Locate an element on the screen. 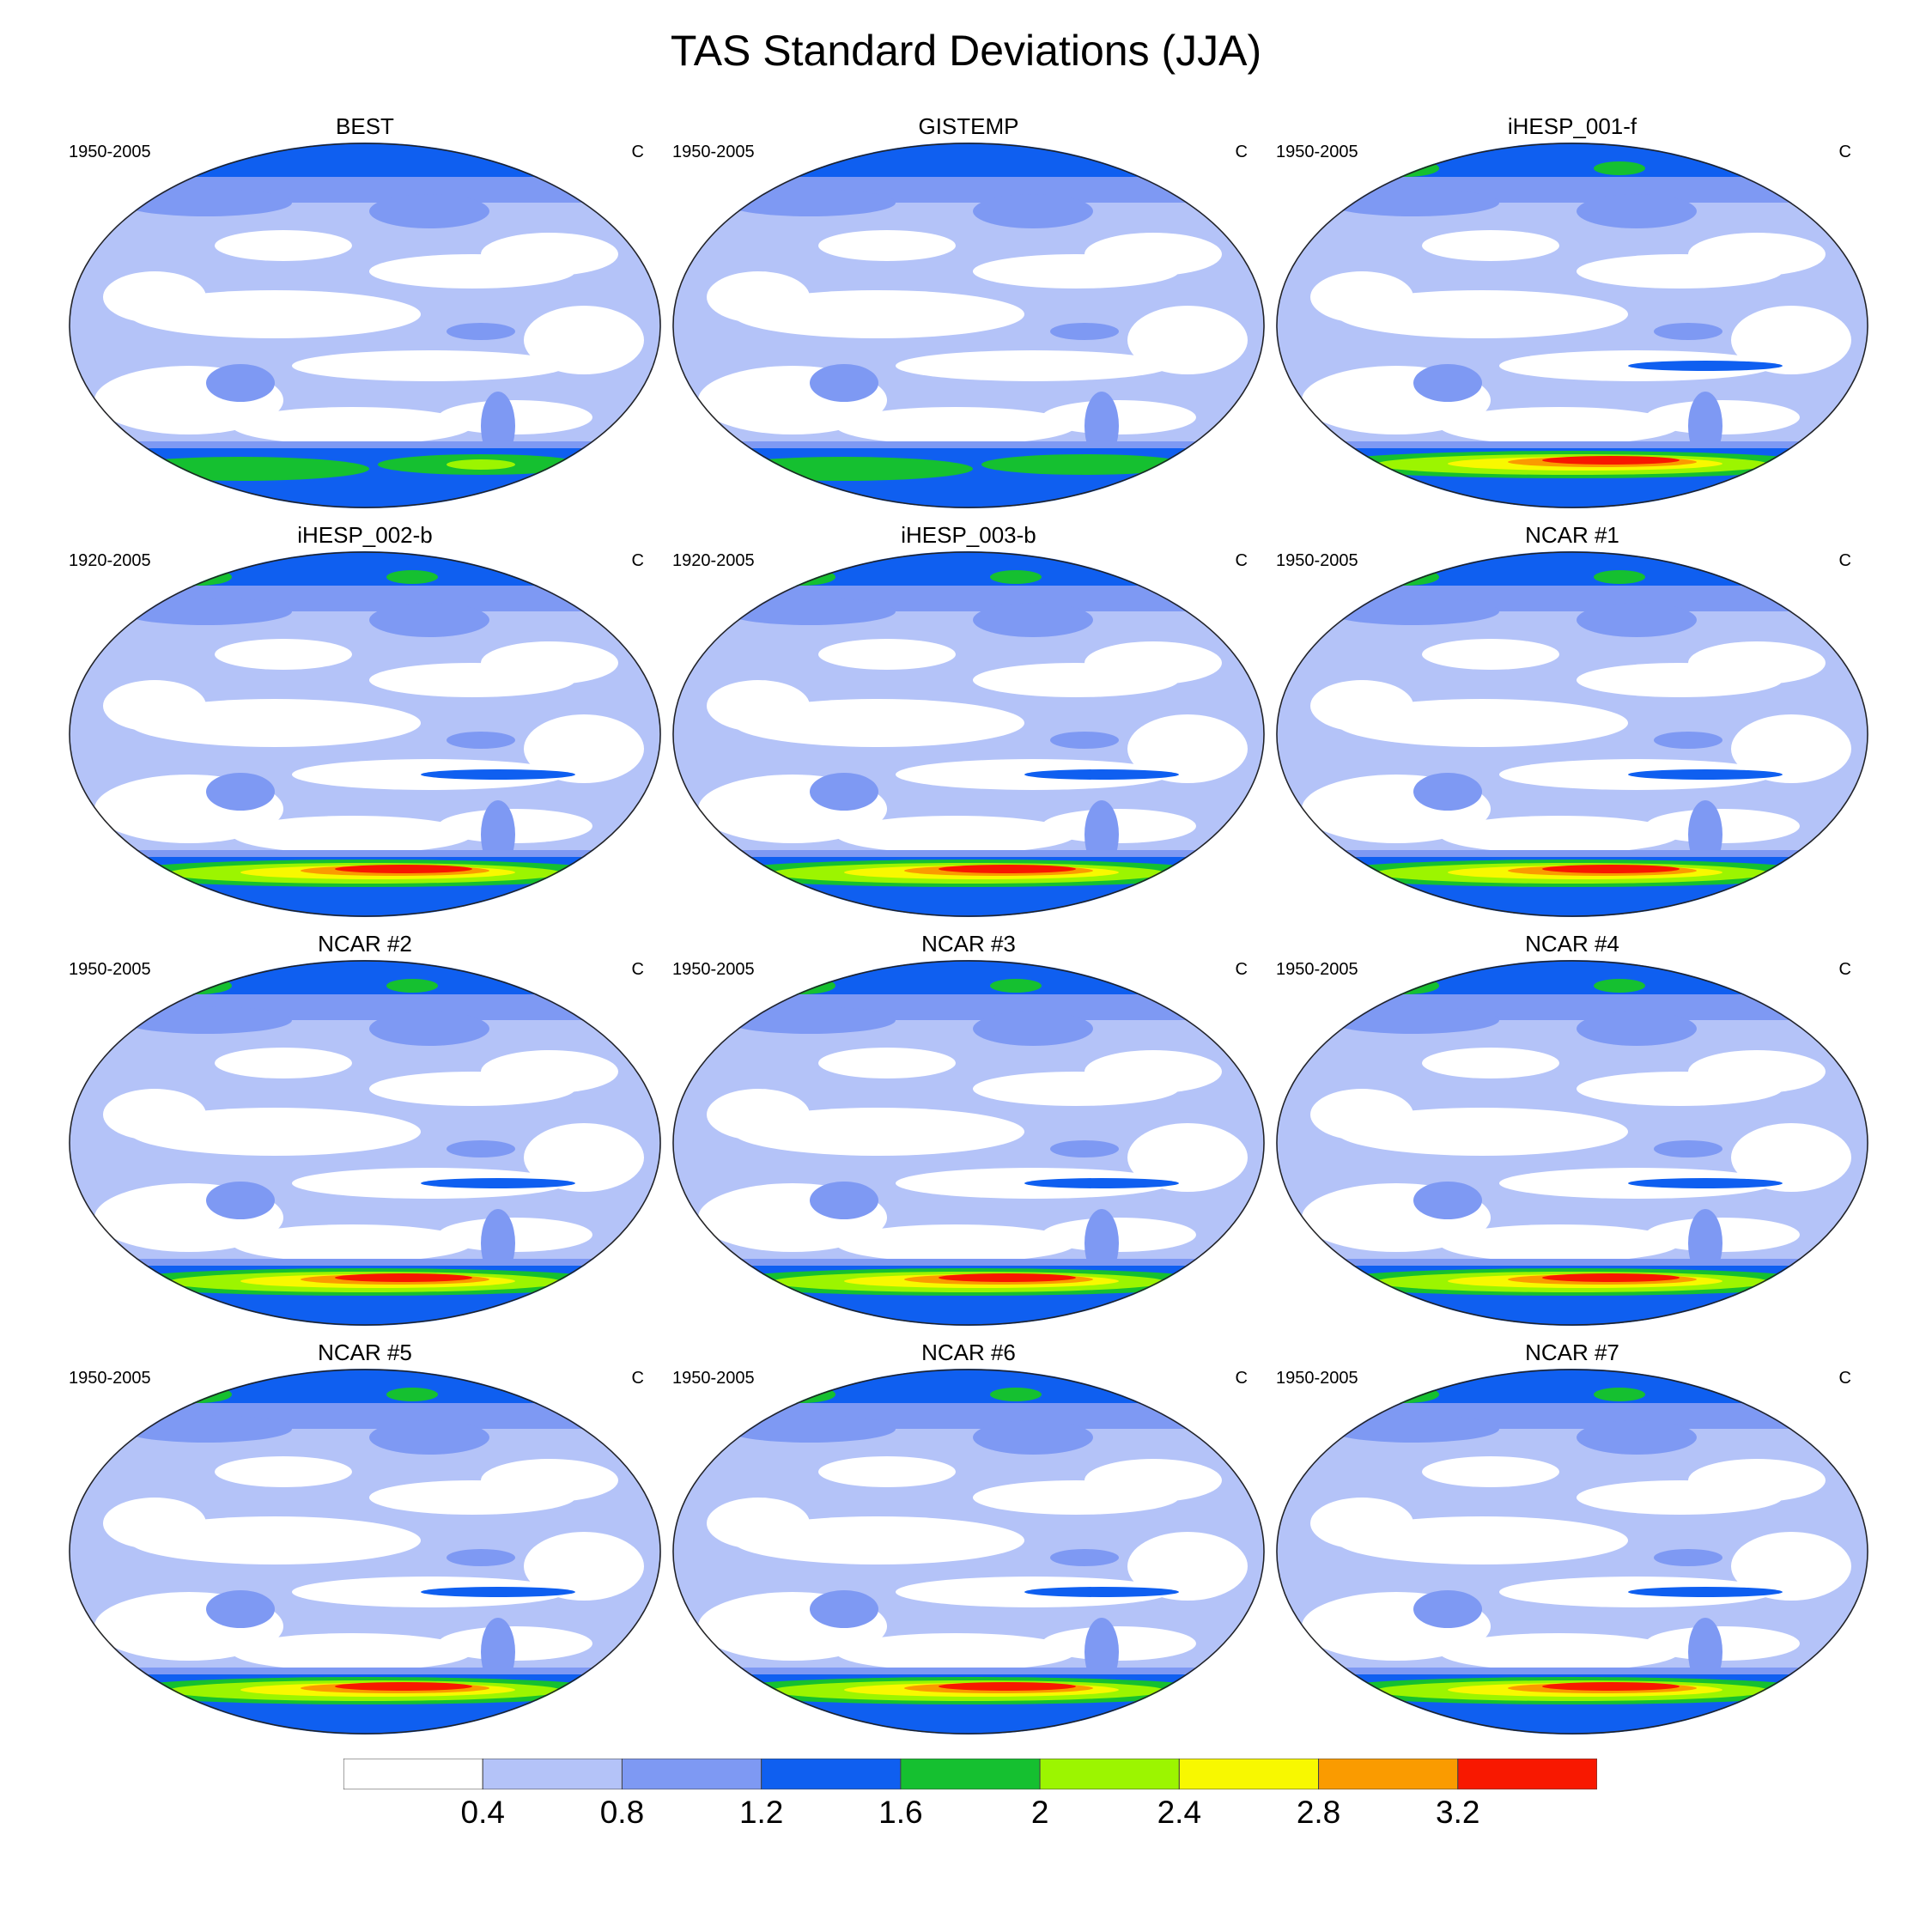 This screenshot has height=1932, width=1932. panel-title: NCAR #6 is located at coordinates (969, 1352).